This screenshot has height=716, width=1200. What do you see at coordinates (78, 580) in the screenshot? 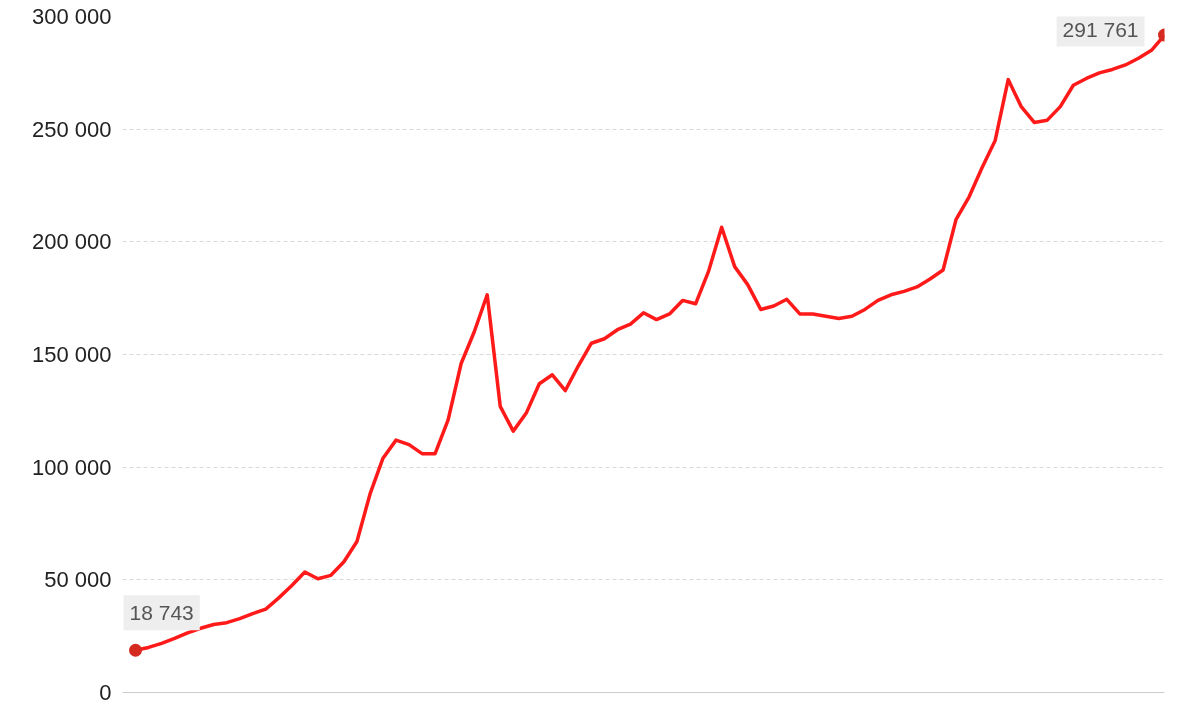
I see `y-tick-label: 50 000` at bounding box center [78, 580].